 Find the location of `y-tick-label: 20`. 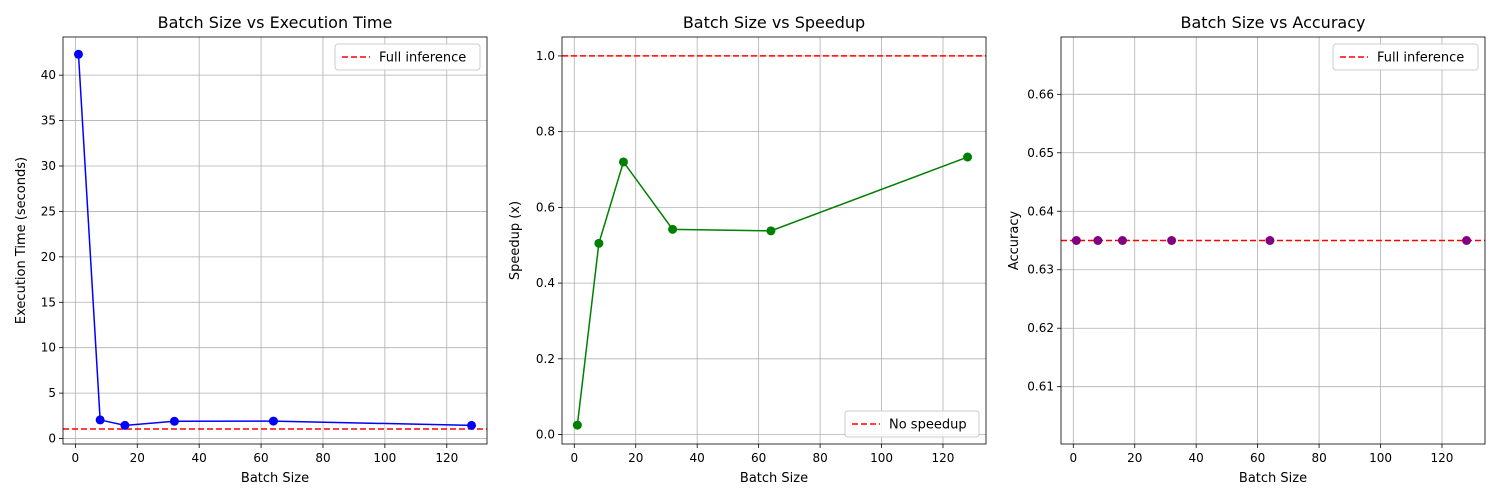

y-tick-label: 20 is located at coordinates (48, 257).